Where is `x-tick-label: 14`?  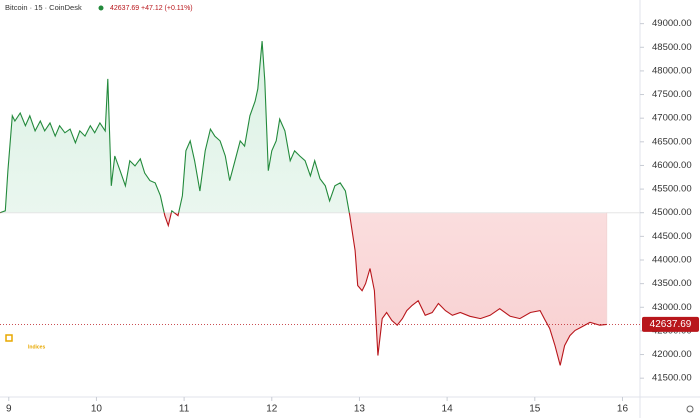 x-tick-label: 14 is located at coordinates (448, 409).